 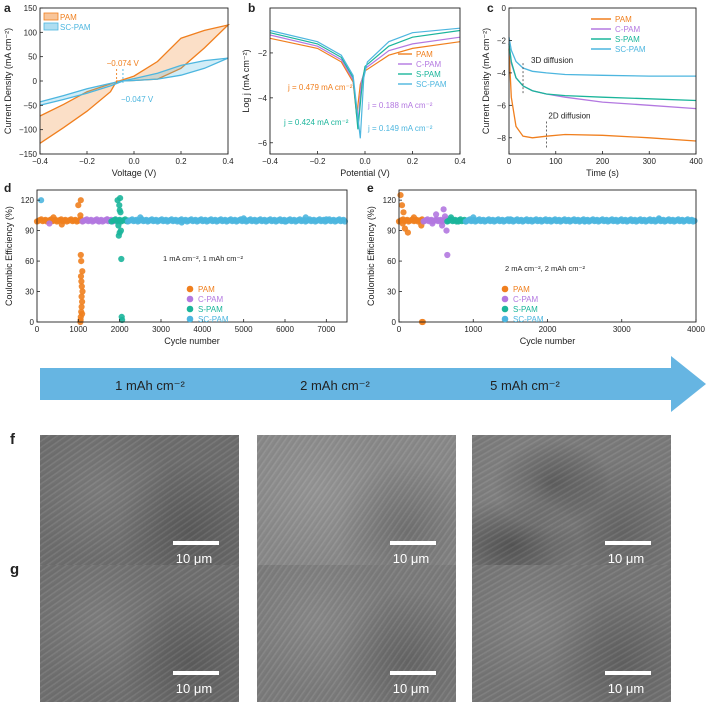 I want to click on sem-image-f-3: 10 μm, so click(x=571, y=503).